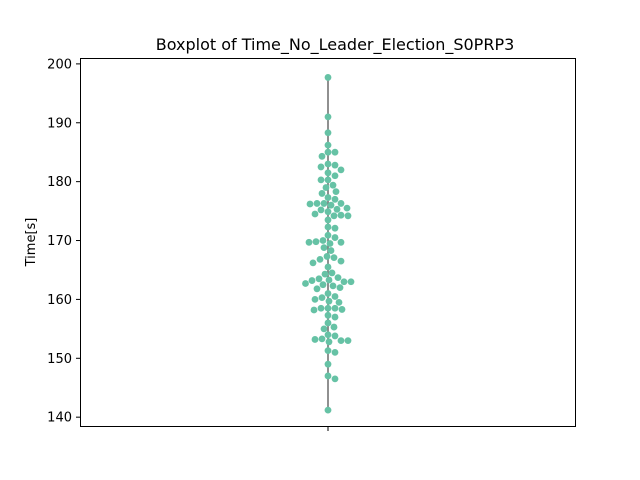 The height and width of the screenshot is (480, 640). Describe the element at coordinates (59, 182) in the screenshot. I see `y-tick-label: 180` at that location.